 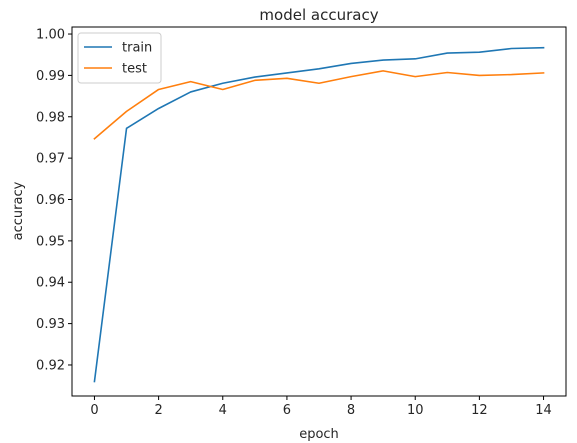 I want to click on x-tick-label: 12, so click(x=479, y=410).